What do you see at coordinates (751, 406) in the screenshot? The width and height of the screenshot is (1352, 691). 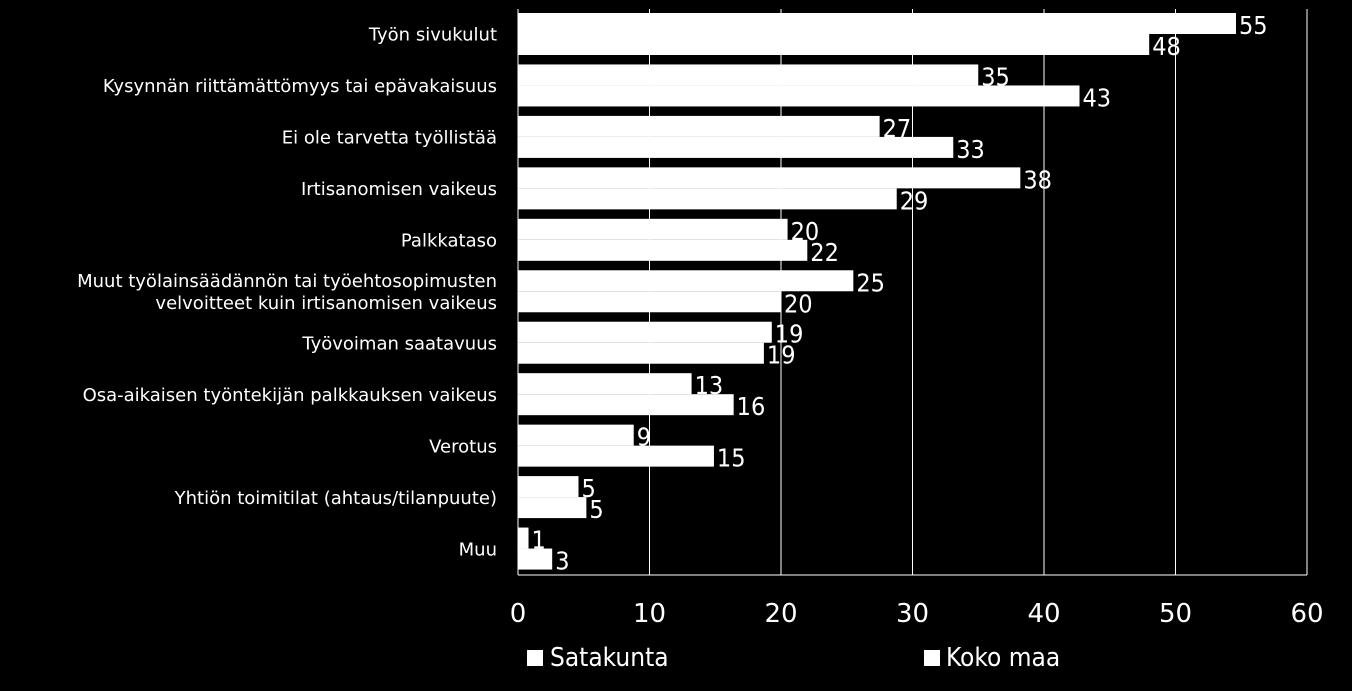 I see `data-label-koko-maa: 16` at bounding box center [751, 406].